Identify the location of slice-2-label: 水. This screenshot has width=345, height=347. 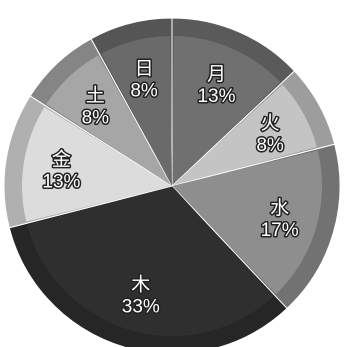
(279, 208).